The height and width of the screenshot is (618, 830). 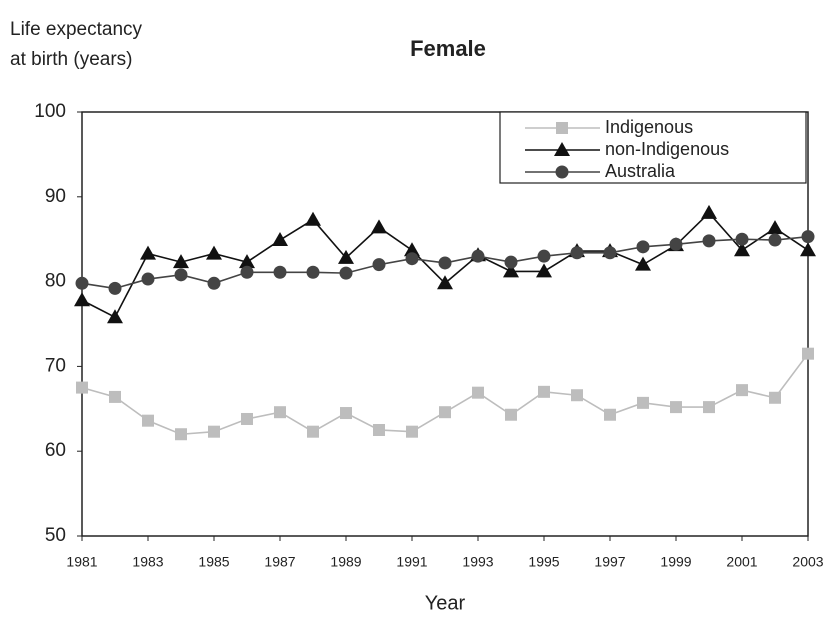 What do you see at coordinates (279, 562) in the screenshot?
I see `x-tick-label: 1987` at bounding box center [279, 562].